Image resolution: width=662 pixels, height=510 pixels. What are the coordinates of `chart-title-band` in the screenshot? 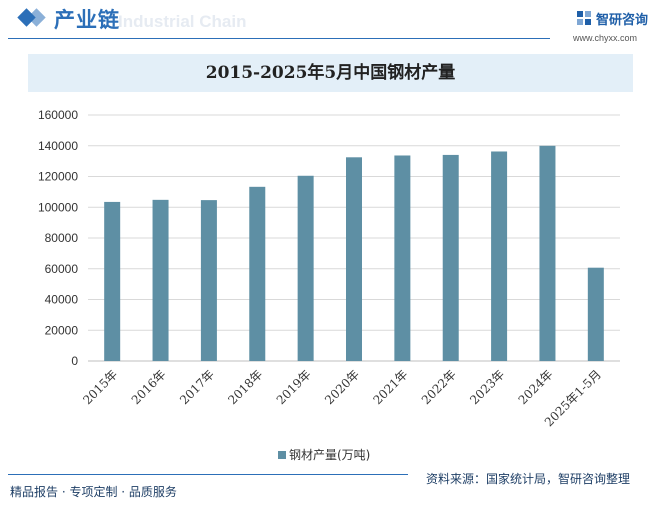 It's located at (330, 73).